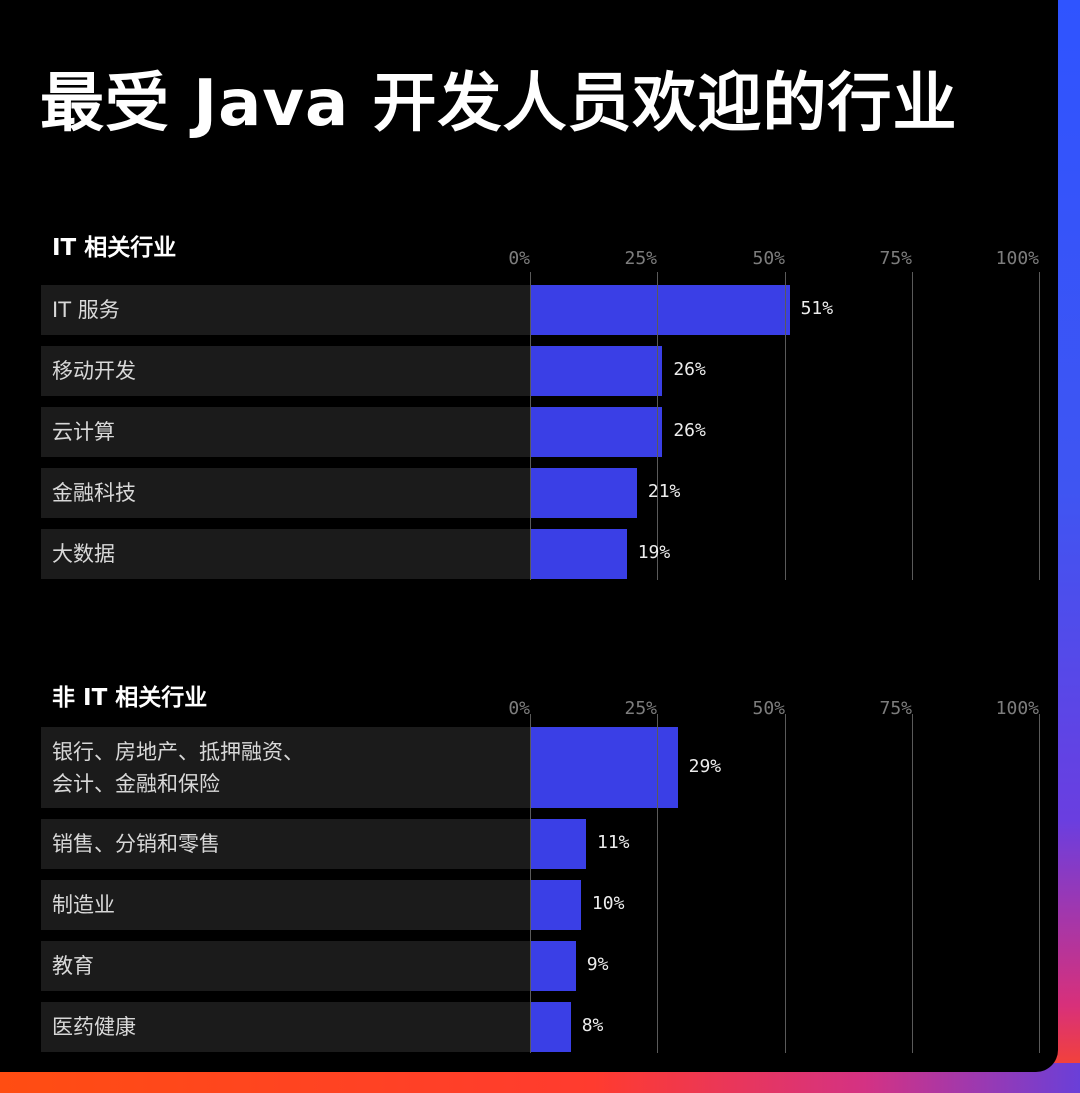 The image size is (1080, 1093). What do you see at coordinates (499, 104) in the screenshot?
I see `page-title: 最受 Java 开发人员欢迎的行业` at bounding box center [499, 104].